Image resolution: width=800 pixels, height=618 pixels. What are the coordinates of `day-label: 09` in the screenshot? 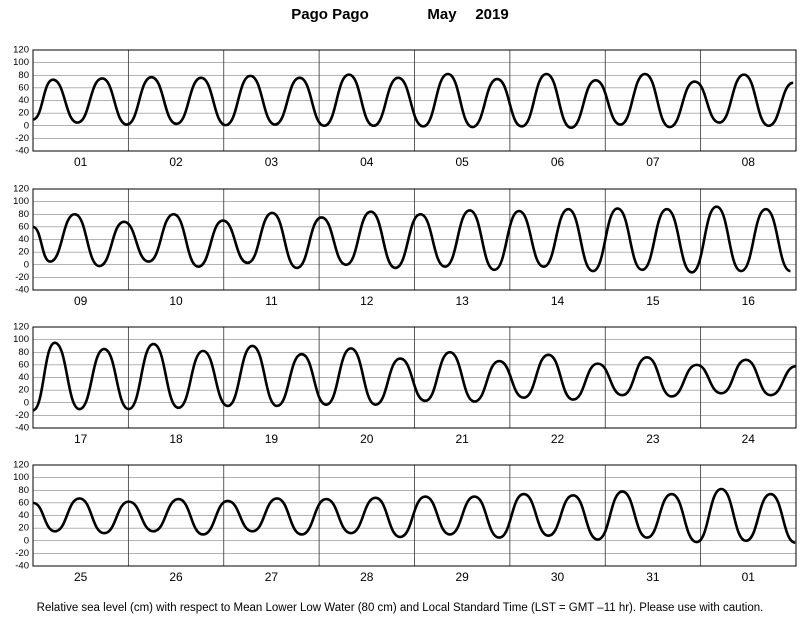 It's located at (81, 301).